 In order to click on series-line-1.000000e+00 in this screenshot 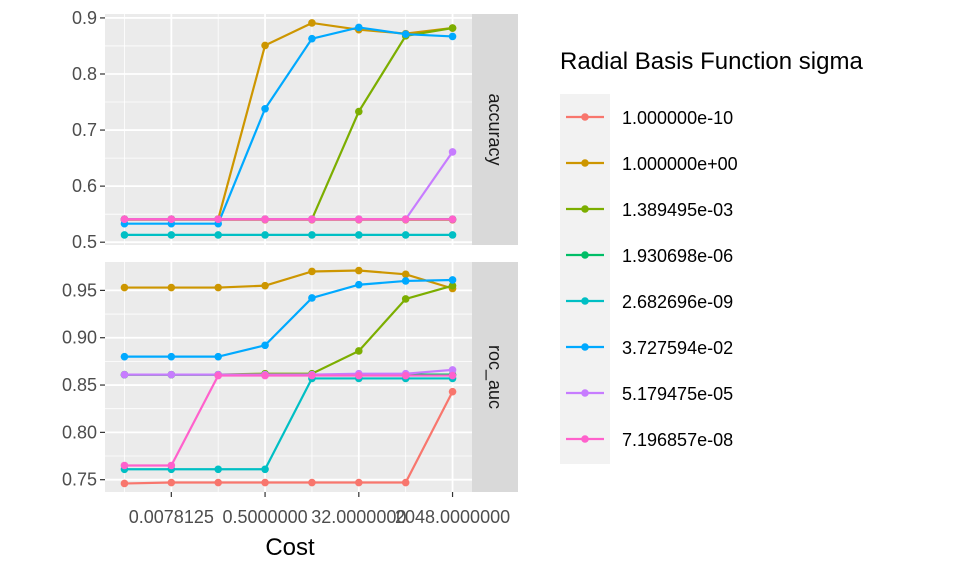, I will do `click(288, 279)`.